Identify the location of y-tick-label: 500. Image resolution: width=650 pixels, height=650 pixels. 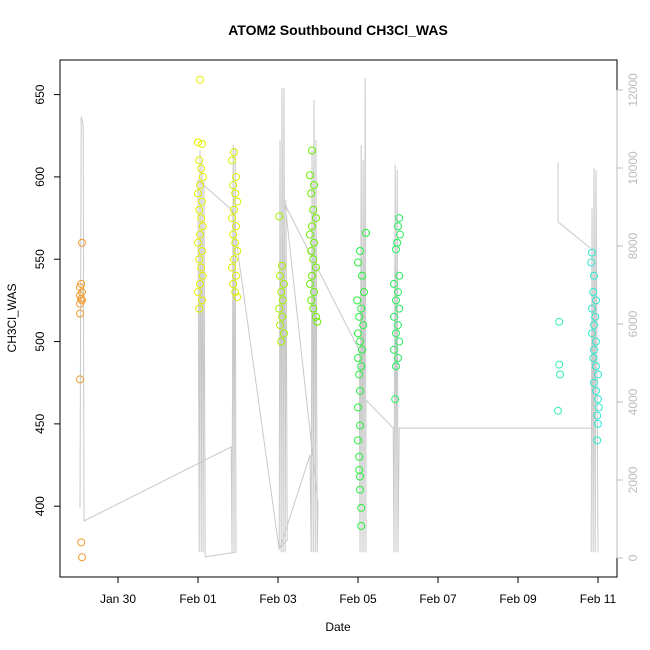
(40, 341).